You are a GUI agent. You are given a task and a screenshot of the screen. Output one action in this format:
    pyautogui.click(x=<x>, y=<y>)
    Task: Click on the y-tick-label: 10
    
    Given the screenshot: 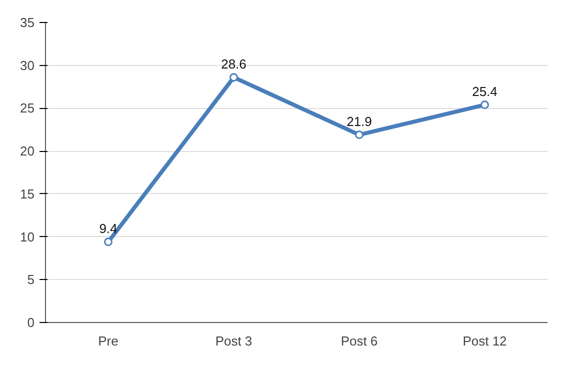 What is the action you would take?
    pyautogui.click(x=27, y=236)
    